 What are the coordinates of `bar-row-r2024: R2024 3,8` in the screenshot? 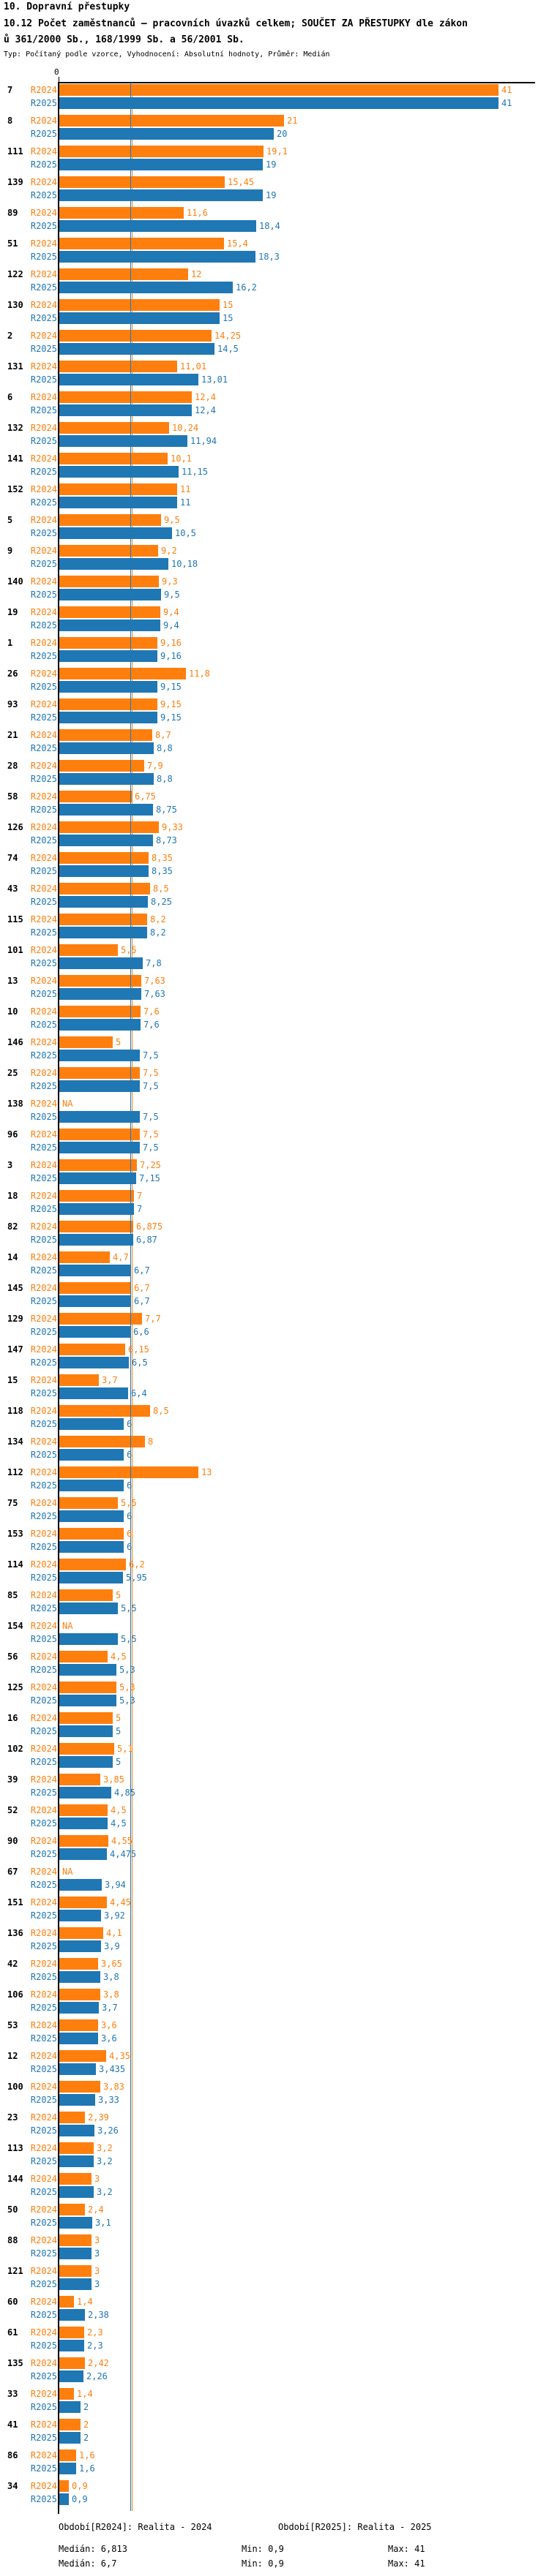 It's located at (274, 1994).